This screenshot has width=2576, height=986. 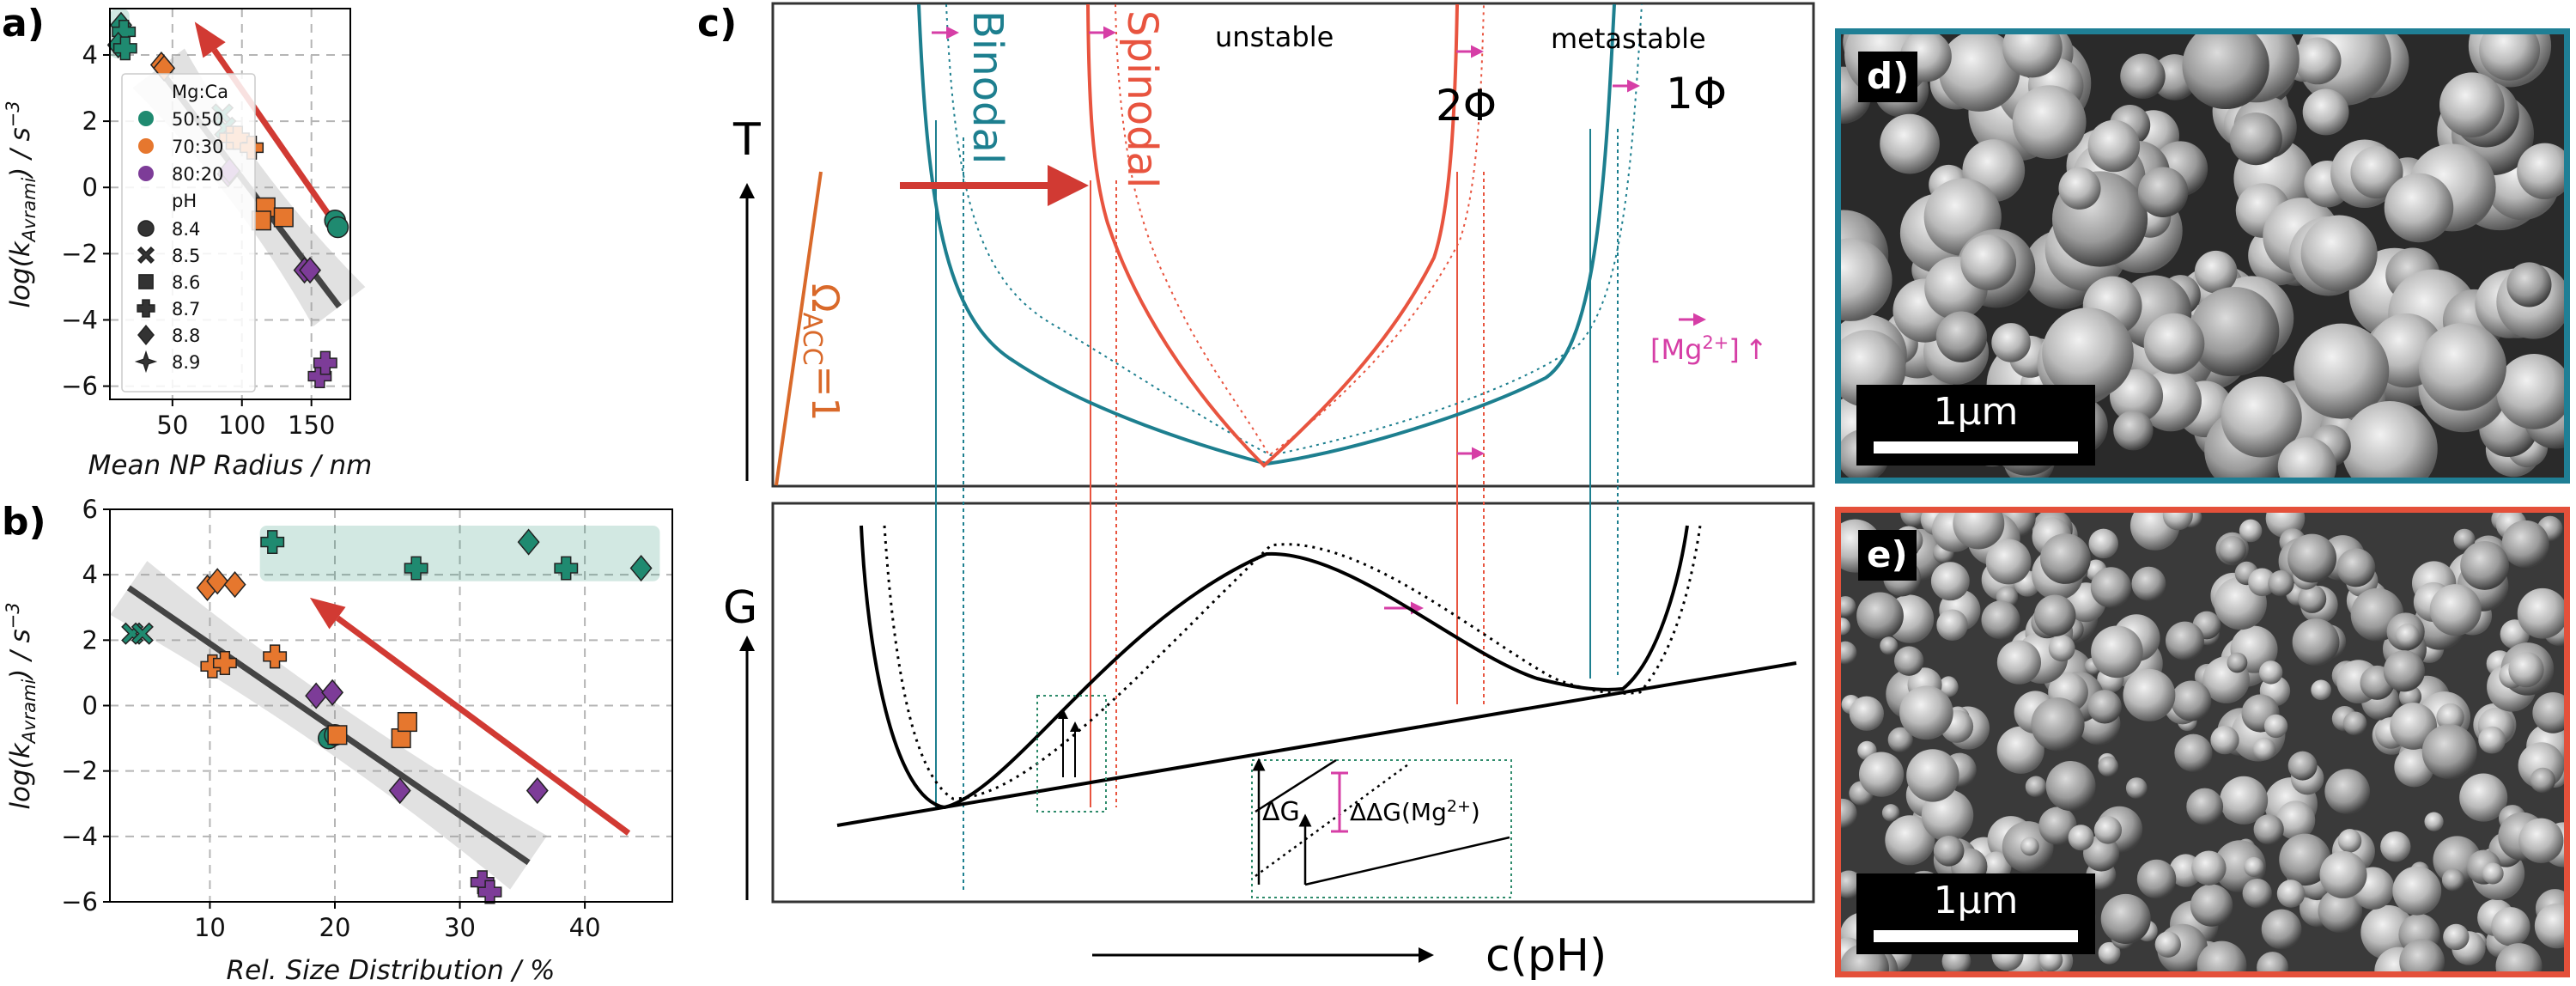 I want to click on legend-frame, so click(x=188, y=233).